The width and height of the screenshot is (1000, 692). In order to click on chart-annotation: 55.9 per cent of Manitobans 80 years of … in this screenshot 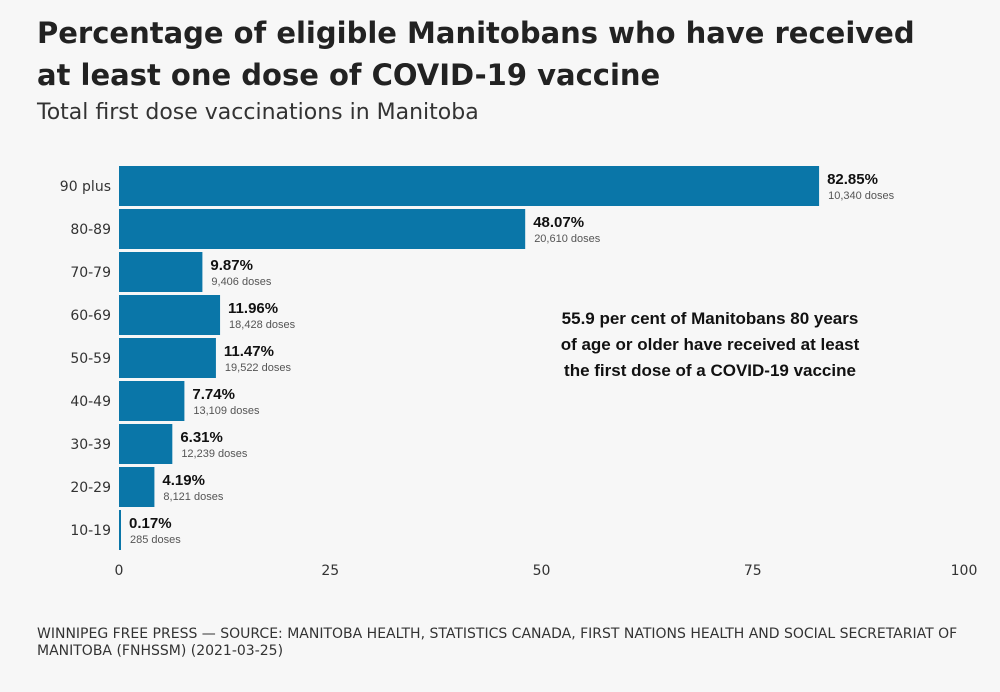, I will do `click(710, 344)`.